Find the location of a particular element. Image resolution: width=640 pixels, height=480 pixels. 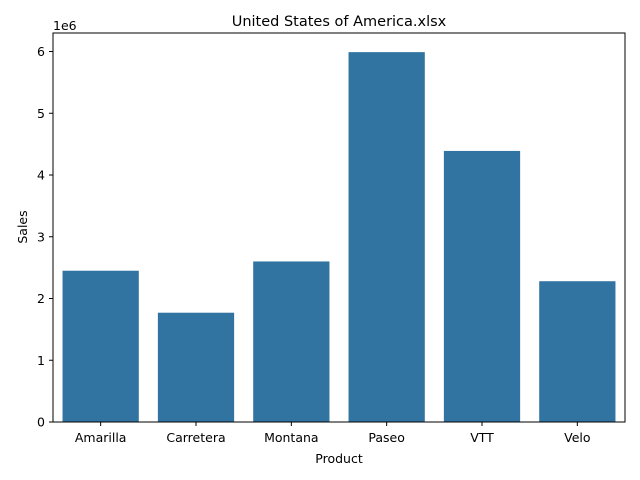

y-tick-label: 1 is located at coordinates (41, 360).